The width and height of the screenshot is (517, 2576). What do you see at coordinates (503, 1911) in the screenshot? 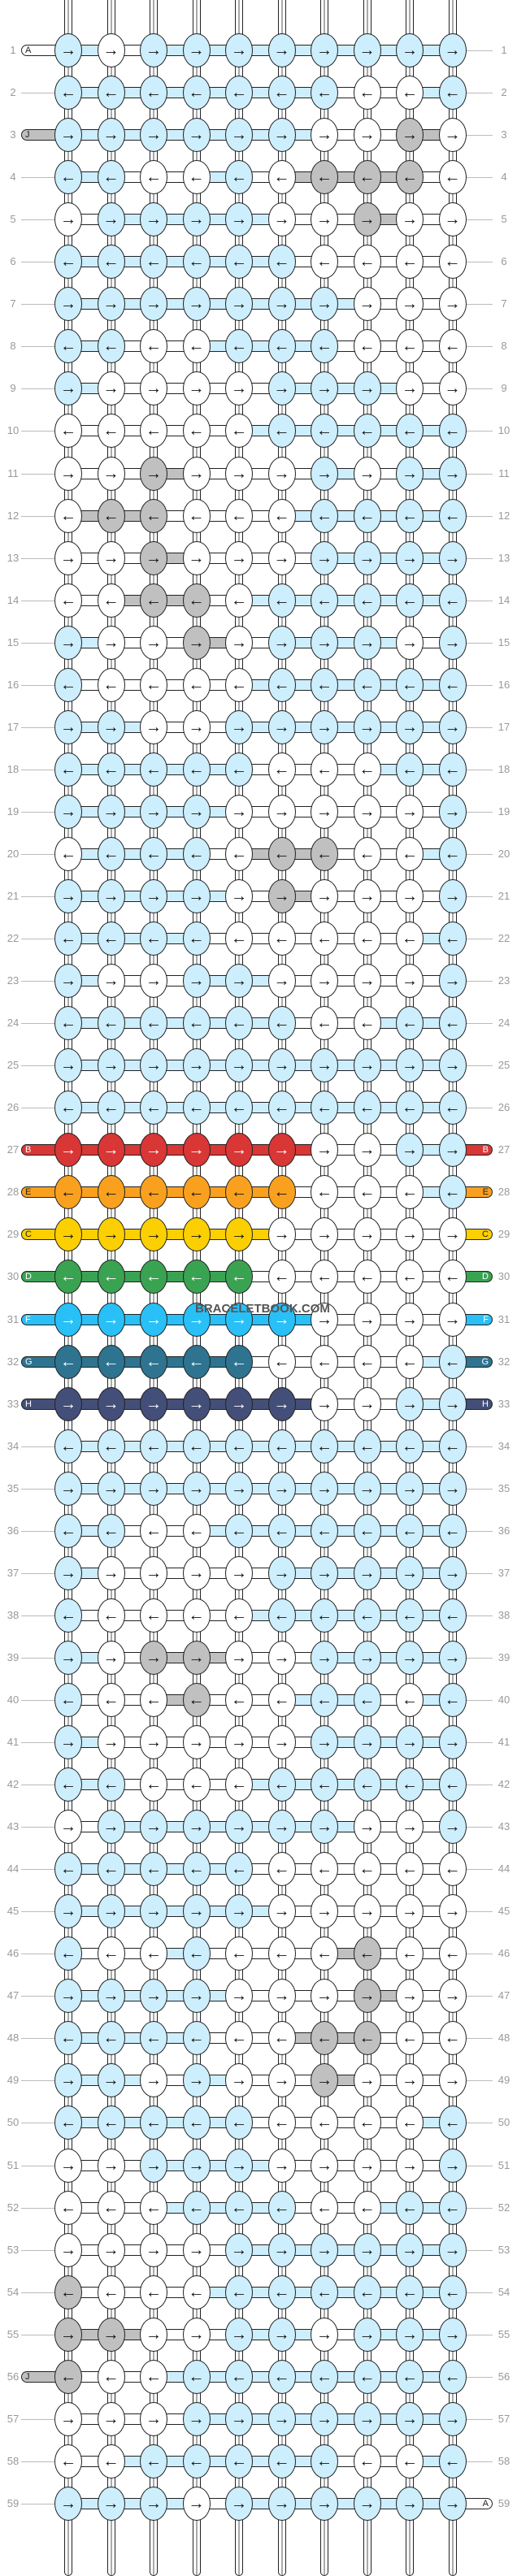
I see `row-number: 45` at bounding box center [503, 1911].